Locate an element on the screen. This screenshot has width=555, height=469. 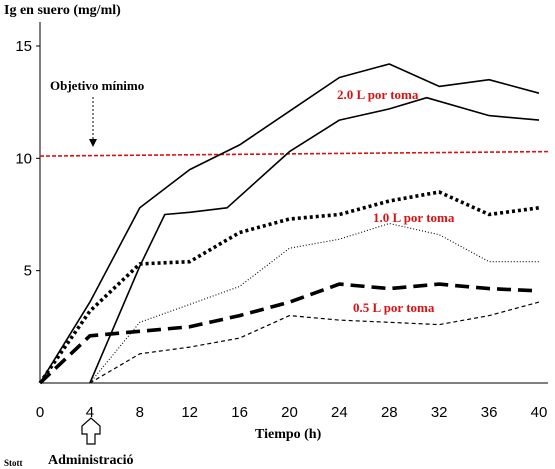
x-tick-label: 20 is located at coordinates (289, 412).